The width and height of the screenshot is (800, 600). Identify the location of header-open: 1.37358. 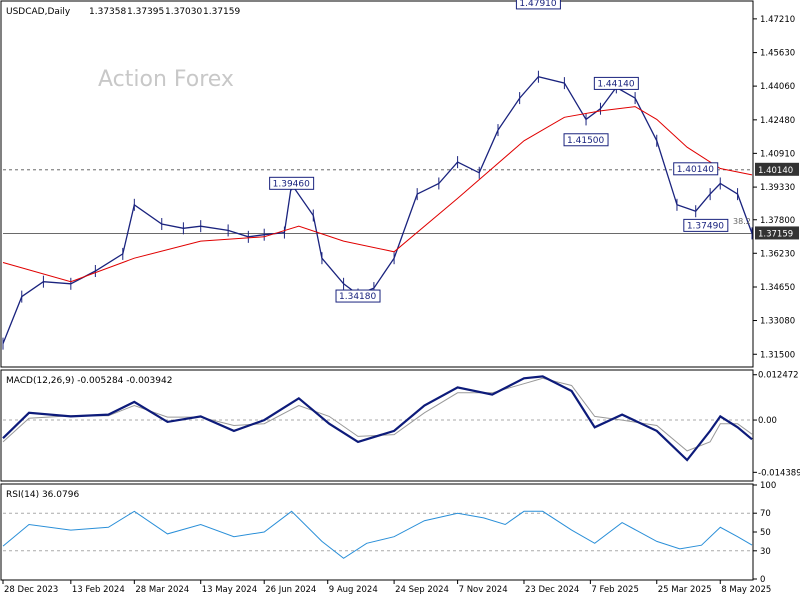
(107, 12).